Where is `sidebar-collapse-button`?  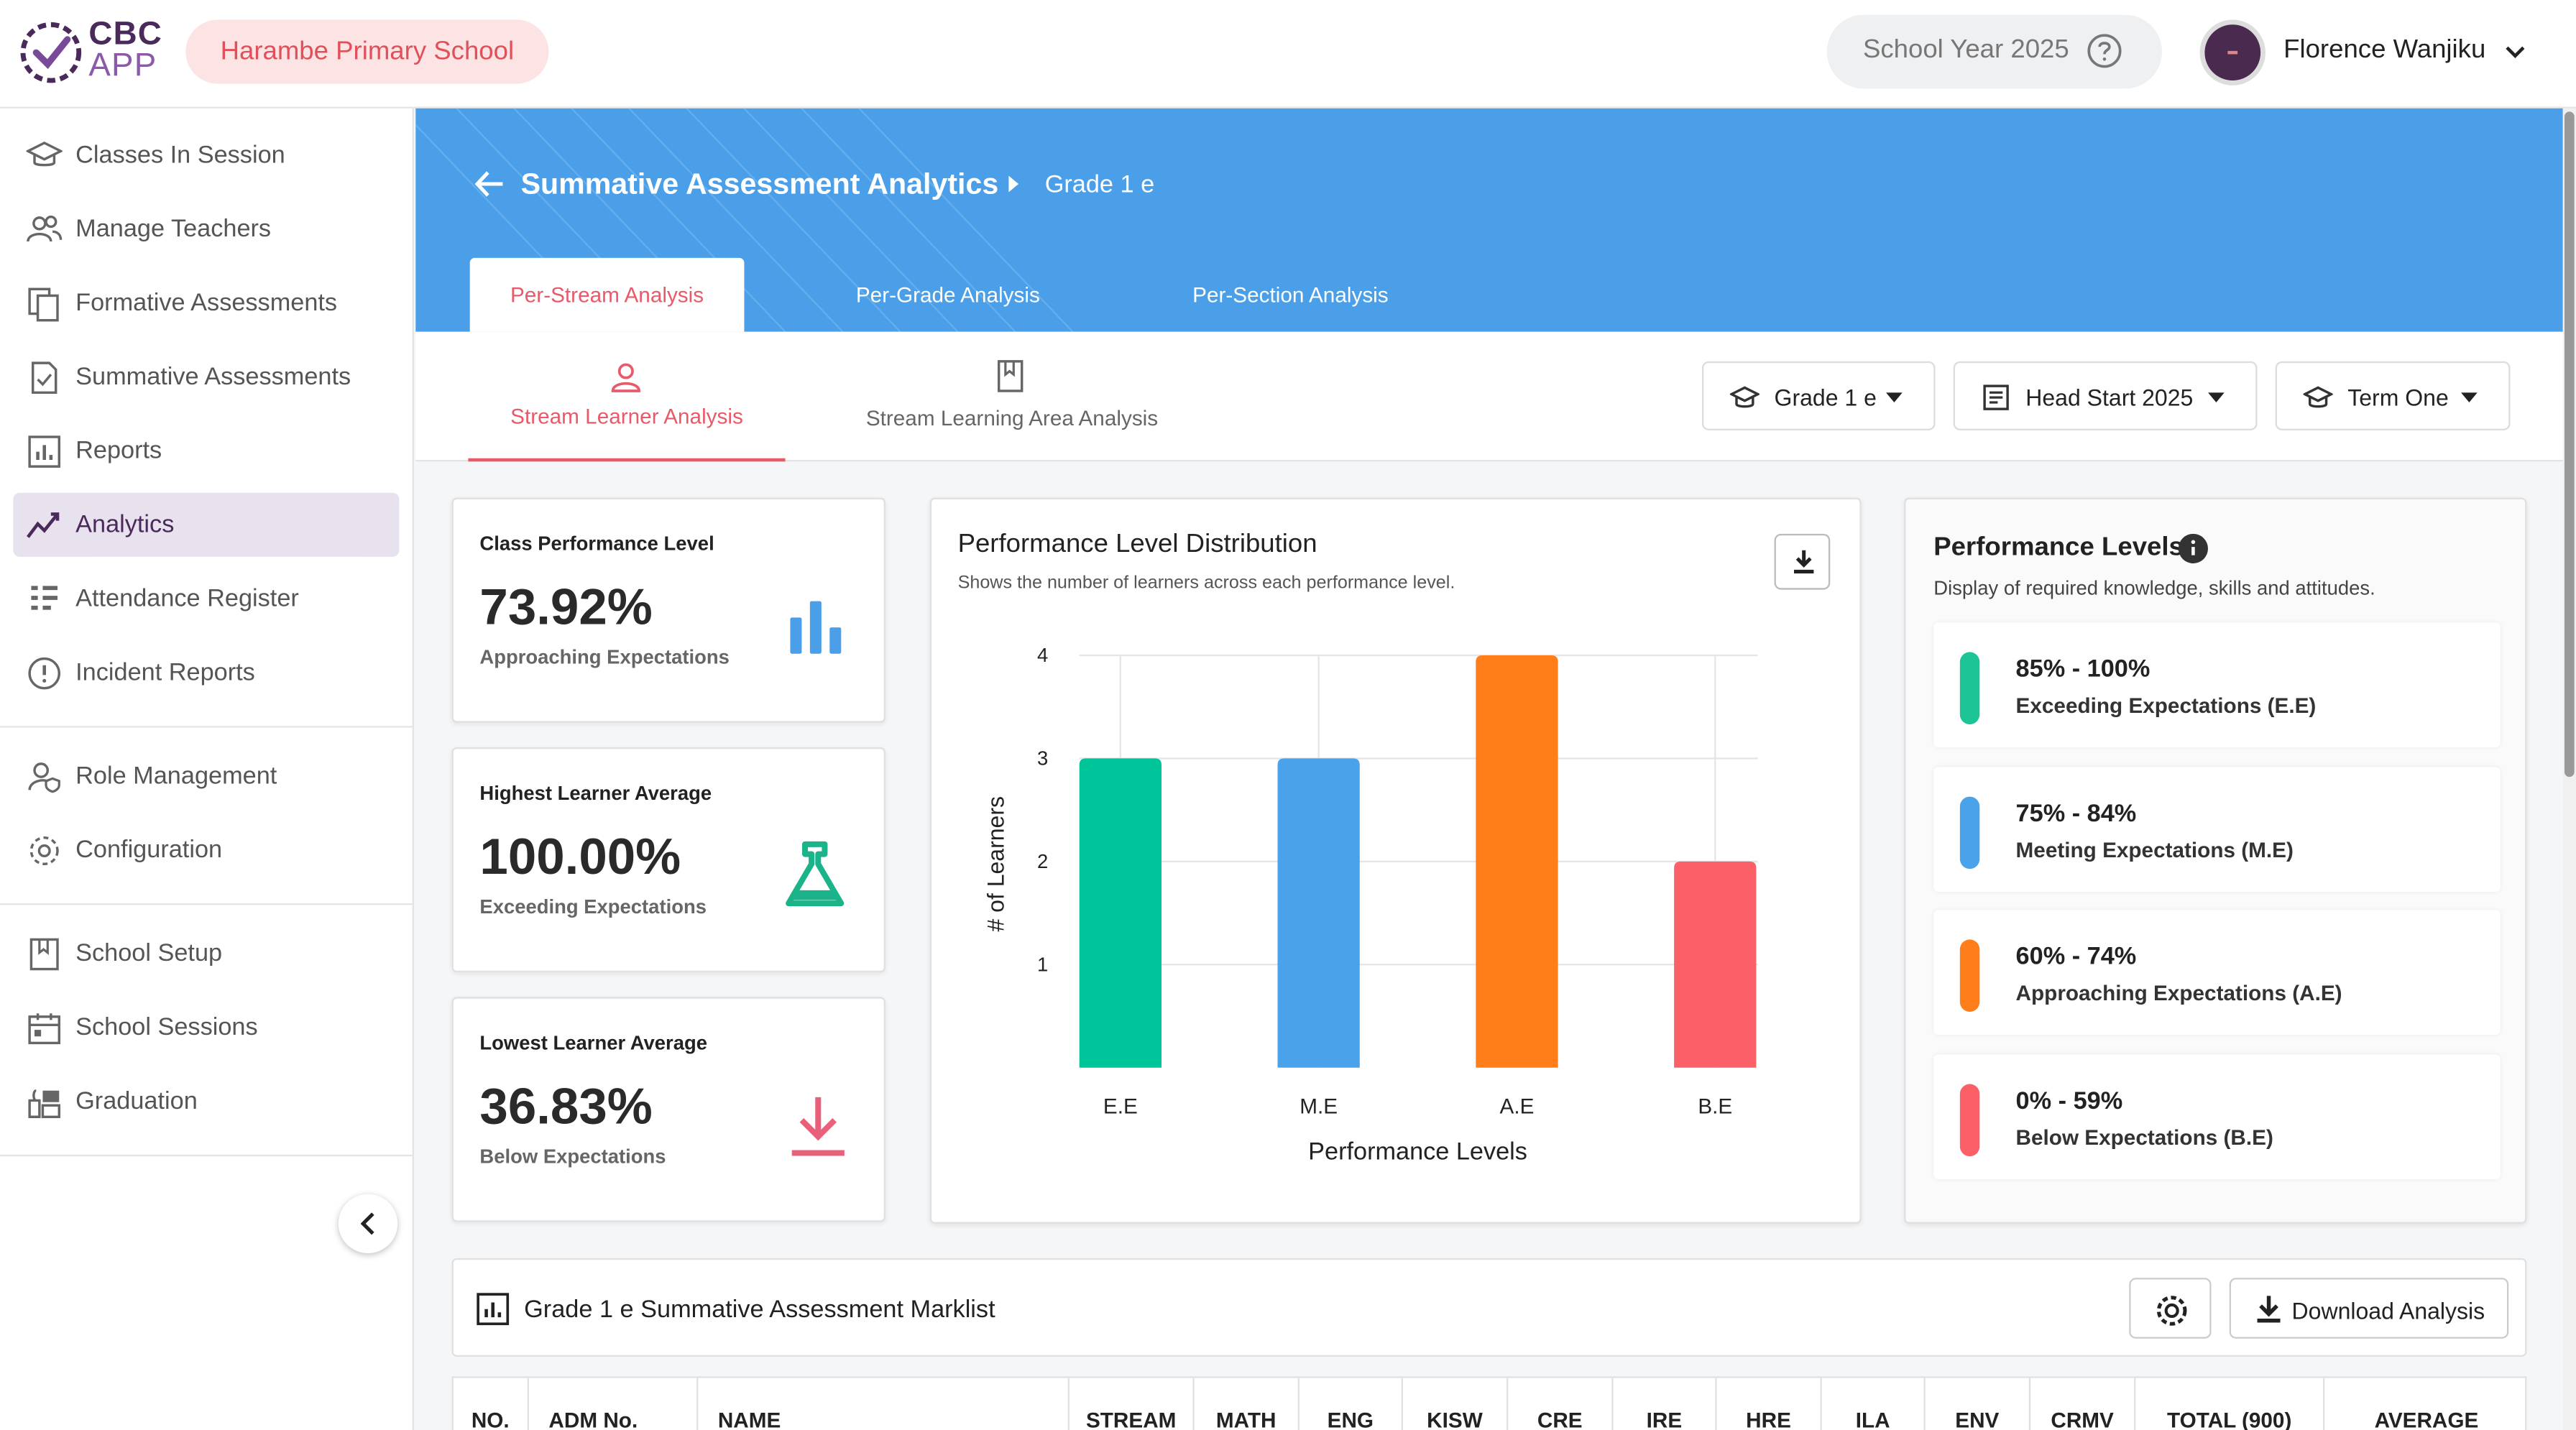
sidebar-collapse-button is located at coordinates (368, 1223).